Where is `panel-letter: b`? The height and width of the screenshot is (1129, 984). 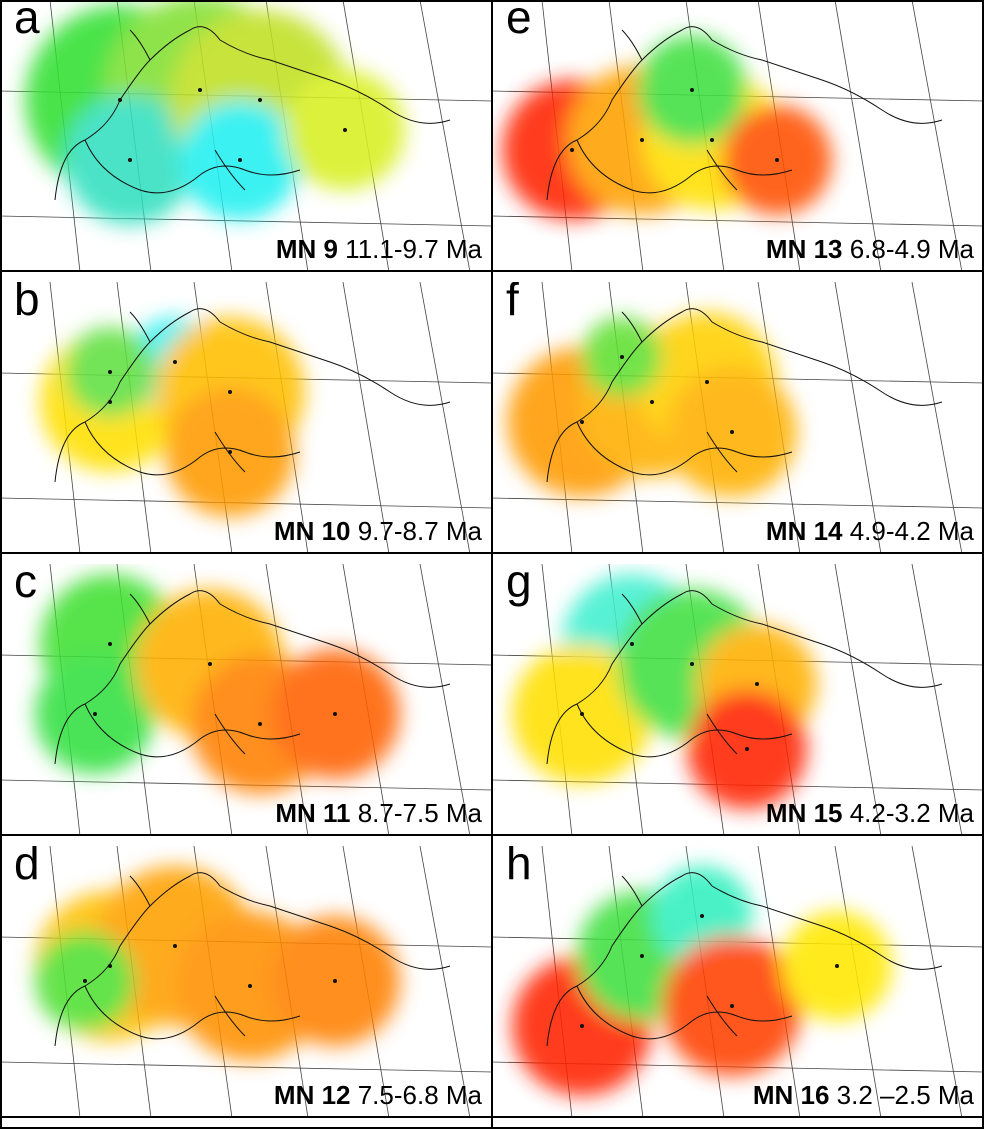
panel-letter: b is located at coordinates (27, 303).